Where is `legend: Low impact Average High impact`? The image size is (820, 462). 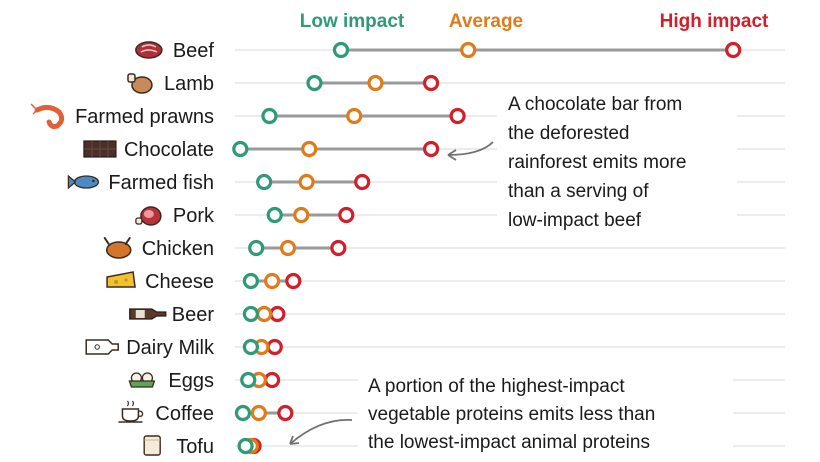 legend: Low impact Average High impact is located at coordinates (534, 21).